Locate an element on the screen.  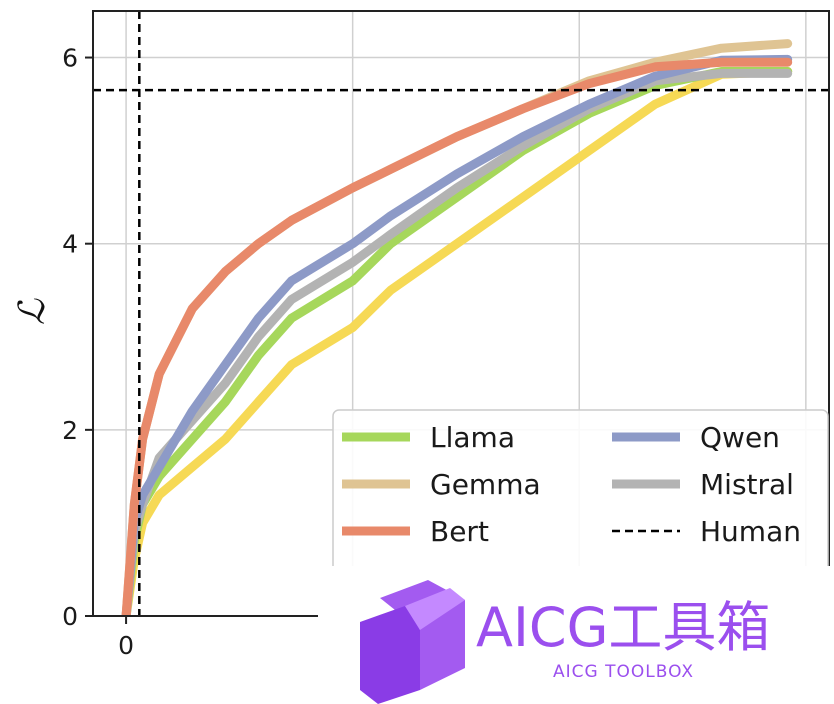
legend-label-human: Human is located at coordinates (750, 531).